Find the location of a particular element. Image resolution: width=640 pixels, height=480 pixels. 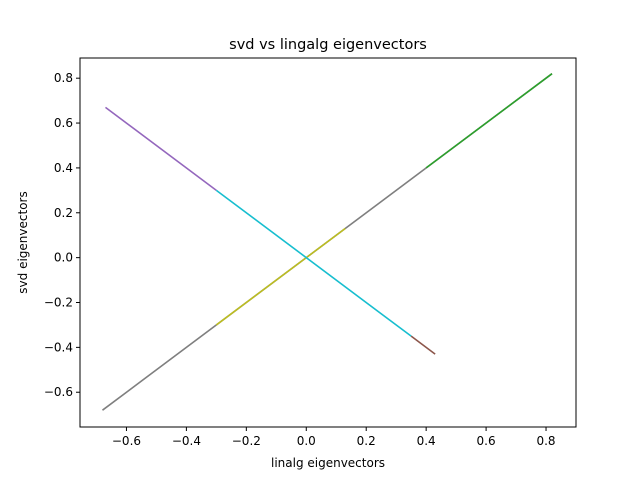

x-tick-label: 0.8 is located at coordinates (545, 441).